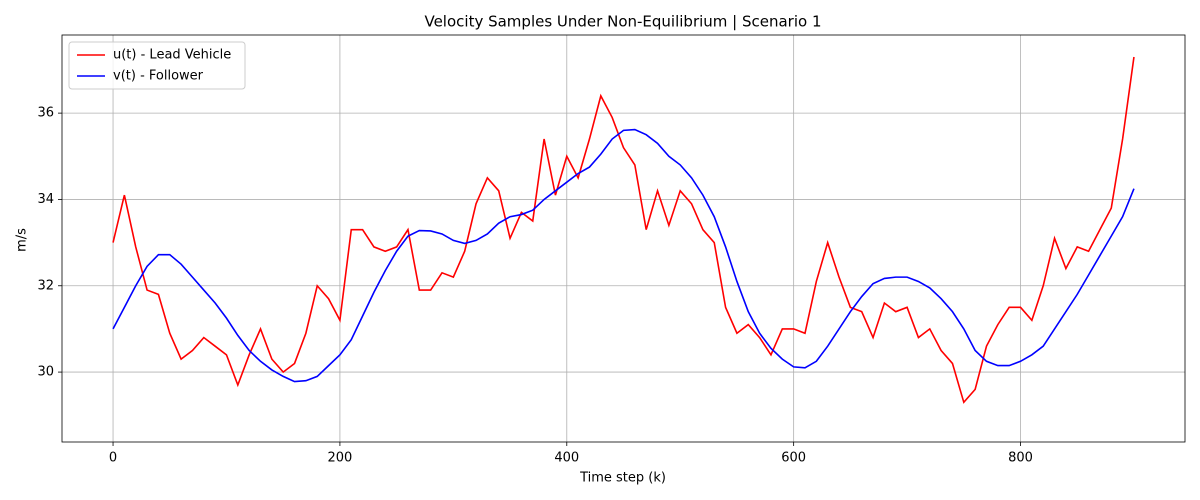 The image size is (1200, 500). What do you see at coordinates (1020, 458) in the screenshot?
I see `x-tick-label: 800` at bounding box center [1020, 458].